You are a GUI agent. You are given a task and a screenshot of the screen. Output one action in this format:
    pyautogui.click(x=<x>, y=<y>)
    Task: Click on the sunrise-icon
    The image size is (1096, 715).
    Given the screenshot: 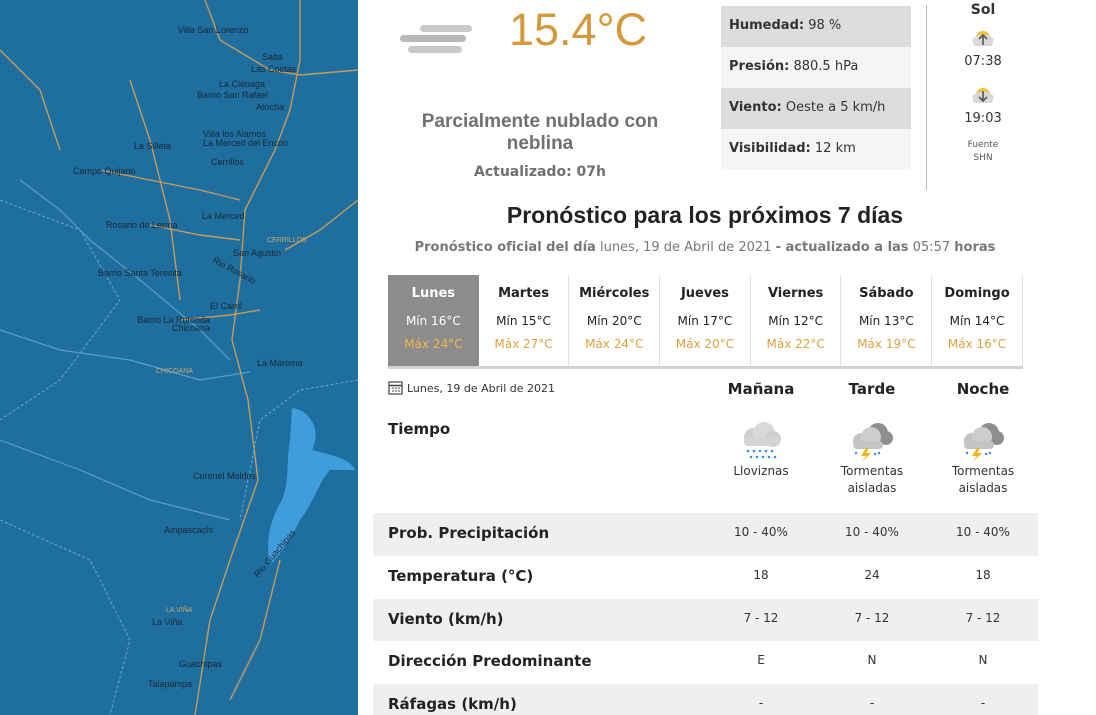 What is the action you would take?
    pyautogui.click(x=983, y=38)
    